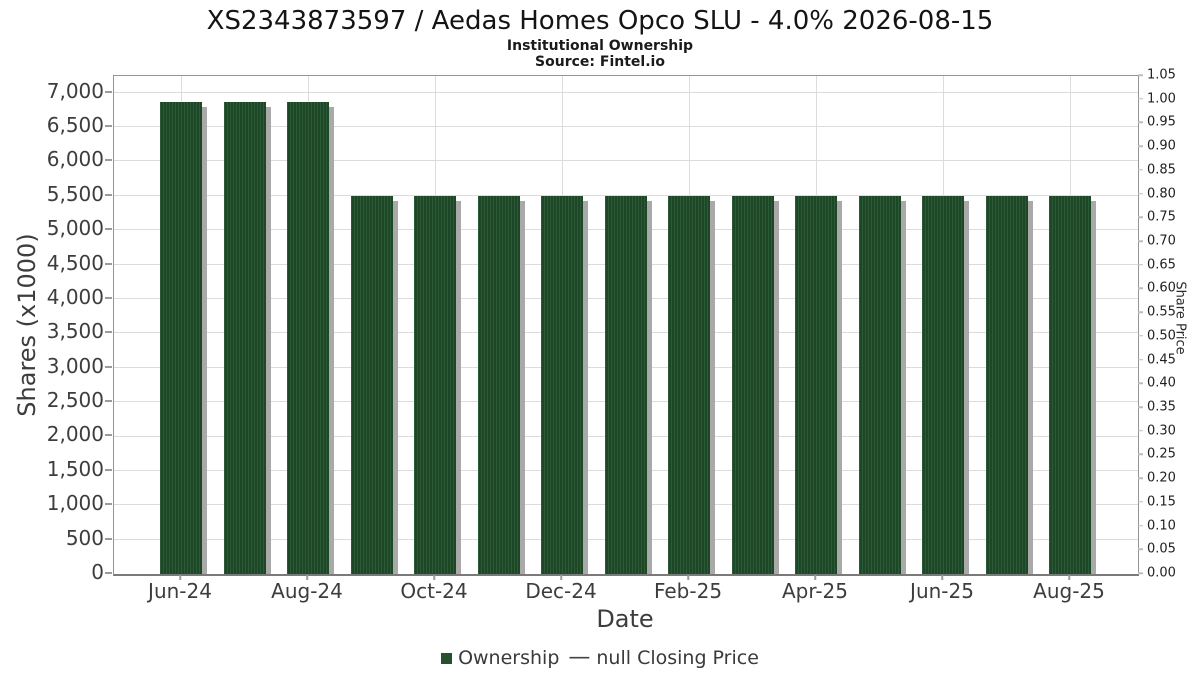 This screenshot has width=1200, height=675. I want to click on y2-axis-tick-label: 0.10, so click(1161, 526).